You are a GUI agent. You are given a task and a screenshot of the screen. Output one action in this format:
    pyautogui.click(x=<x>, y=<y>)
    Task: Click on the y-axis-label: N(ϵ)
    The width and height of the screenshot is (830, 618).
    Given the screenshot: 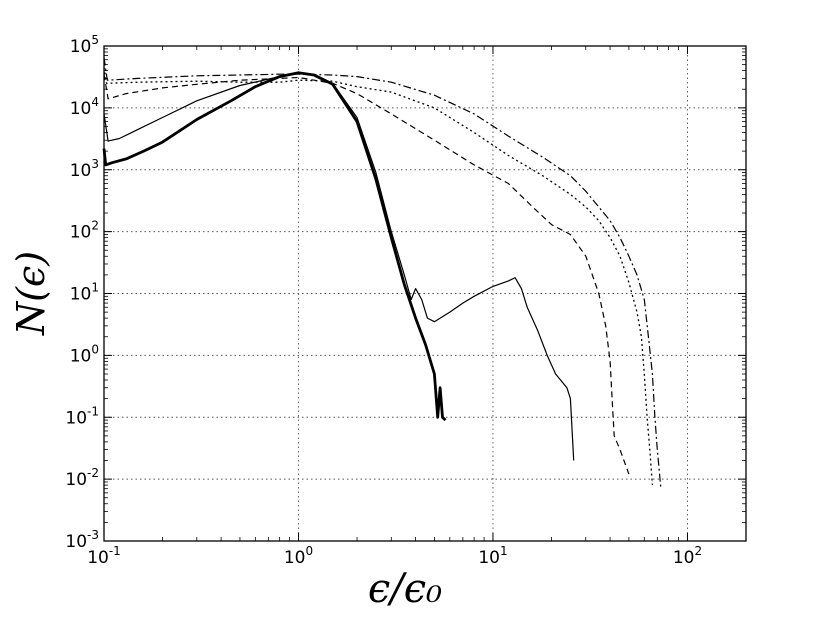 What is the action you would take?
    pyautogui.click(x=31, y=293)
    